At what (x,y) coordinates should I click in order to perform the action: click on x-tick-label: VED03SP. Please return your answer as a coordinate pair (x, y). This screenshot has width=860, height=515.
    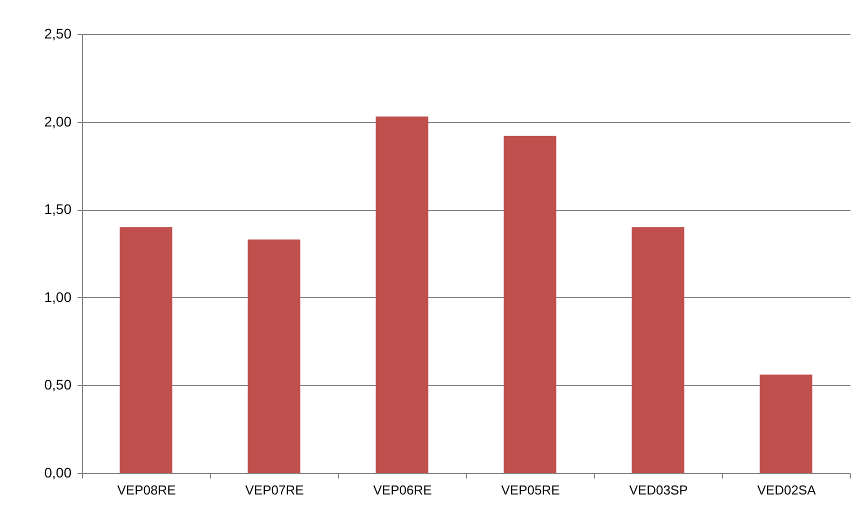
    Looking at the image, I should click on (658, 490).